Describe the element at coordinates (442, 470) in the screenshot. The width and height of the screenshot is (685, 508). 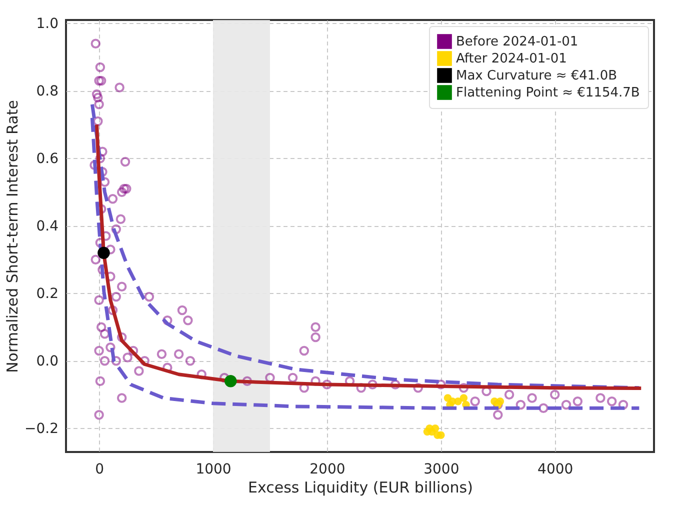
I see `x-tick-label: 3000` at that location.